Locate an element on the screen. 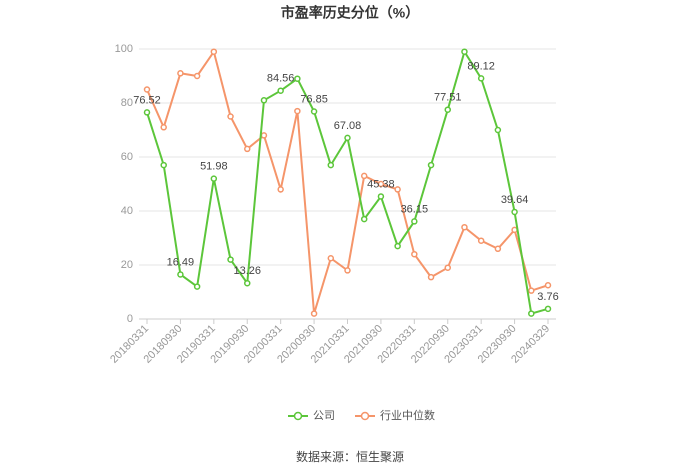 Image resolution: width=700 pixels, height=474 pixels. data-label: 39.64 is located at coordinates (515, 200).